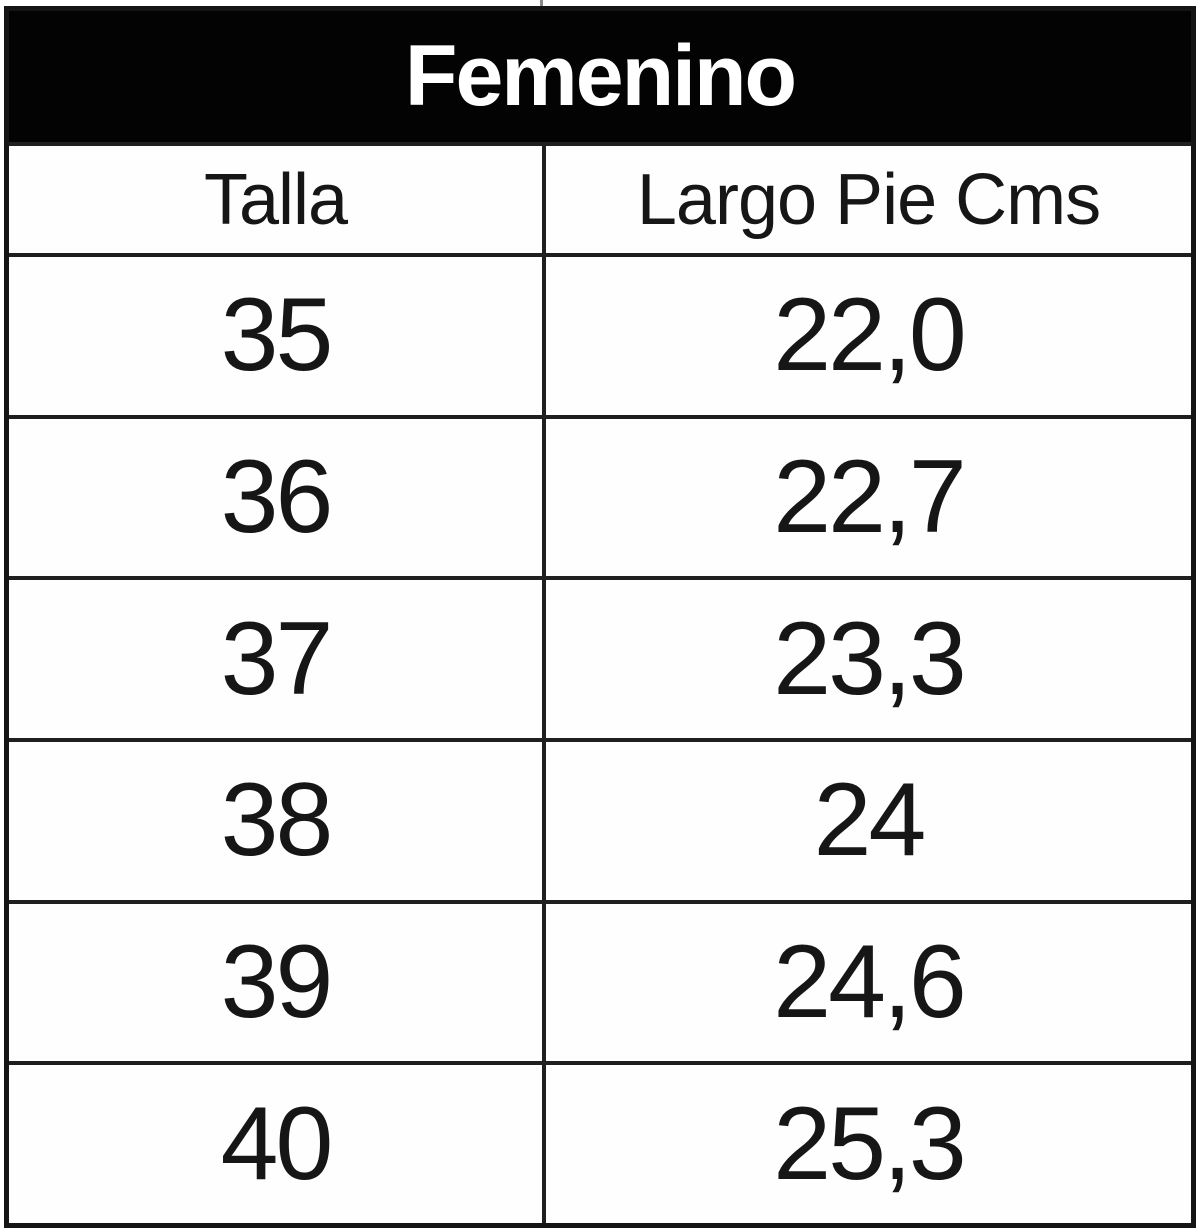 This screenshot has width=1200, height=1231. Describe the element at coordinates (275, 980) in the screenshot. I see `size-cell-row-4: 39` at that location.